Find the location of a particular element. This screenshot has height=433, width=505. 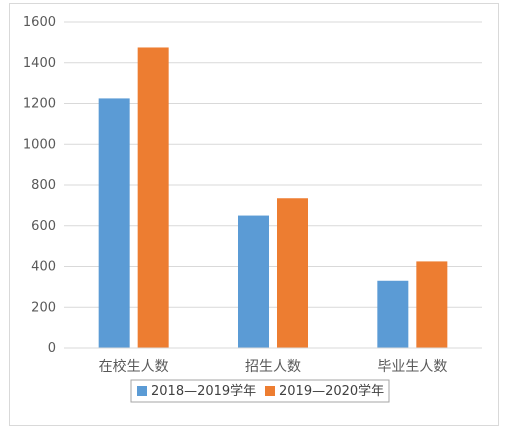

category-label: 招生人数 is located at coordinates (273, 367).